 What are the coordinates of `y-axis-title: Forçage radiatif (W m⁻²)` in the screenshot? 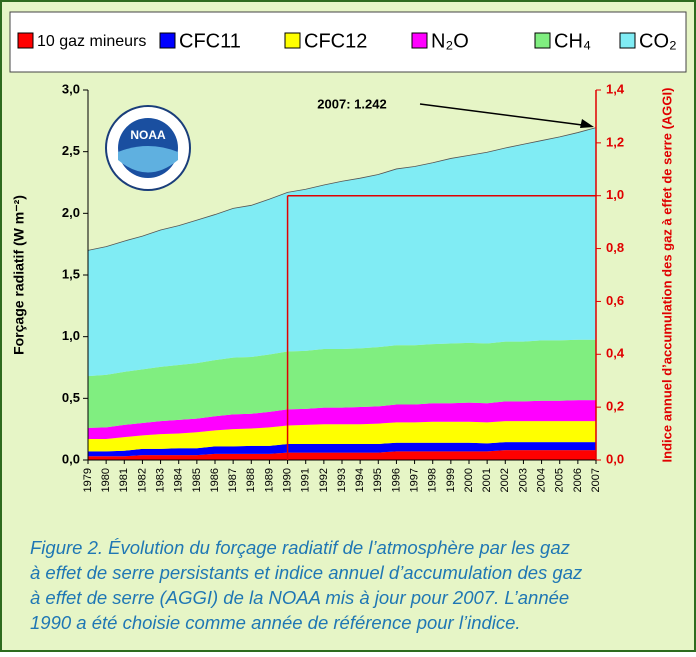 It's located at (19, 275).